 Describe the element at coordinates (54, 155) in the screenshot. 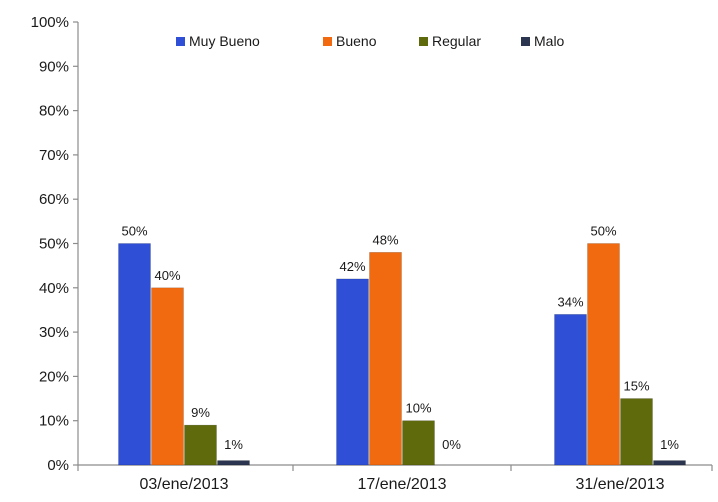

I see `y-tick-label: 70%` at that location.